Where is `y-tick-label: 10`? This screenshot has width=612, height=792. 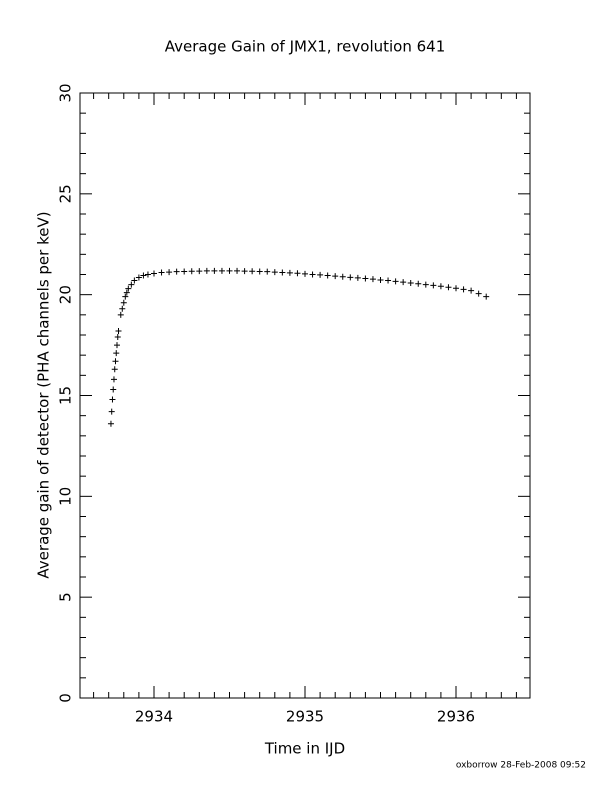 y-tick-label: 10 is located at coordinates (66, 496).